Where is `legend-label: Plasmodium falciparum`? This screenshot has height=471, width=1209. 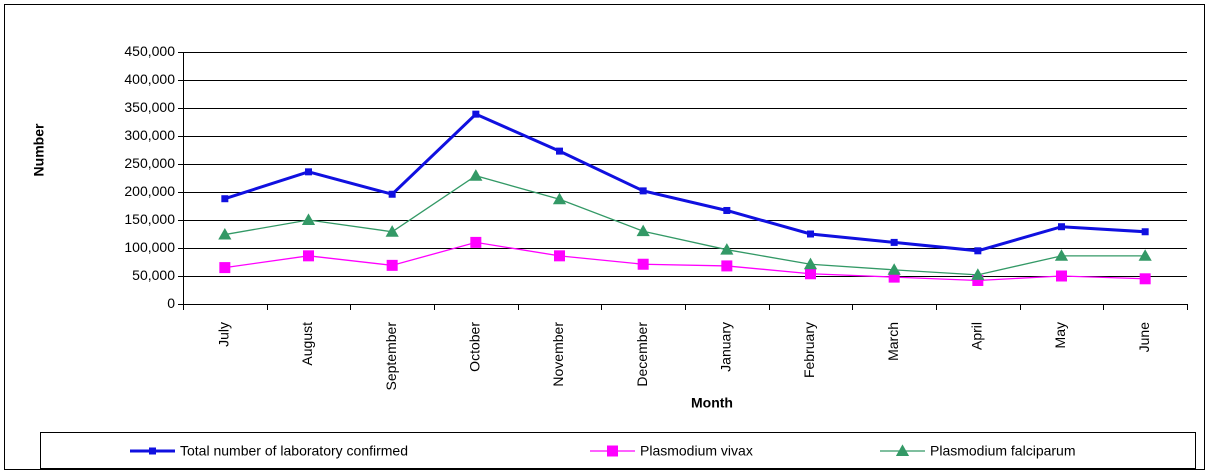
legend-label: Plasmodium falciparum is located at coordinates (1003, 451).